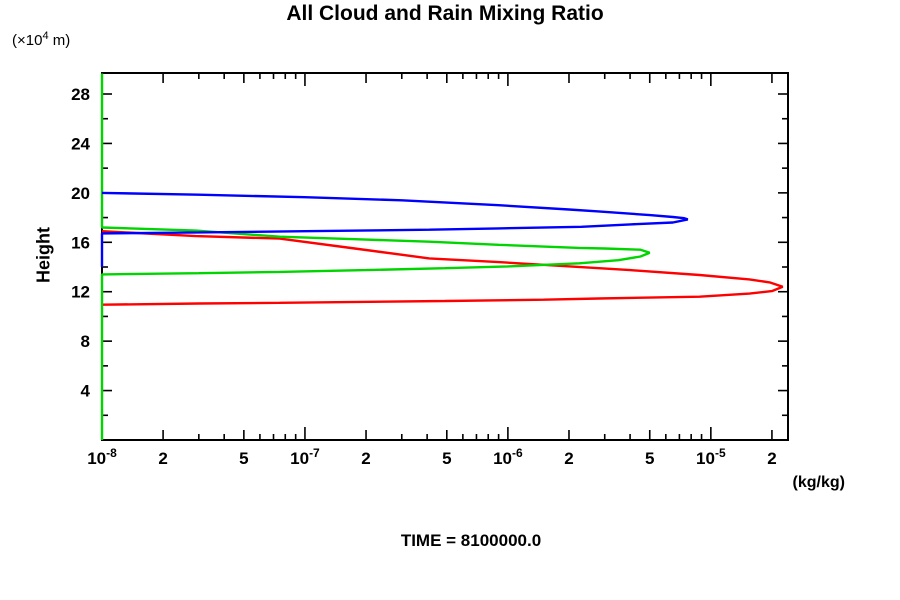  I want to click on scale-note-exponent: 4, so click(45, 36).